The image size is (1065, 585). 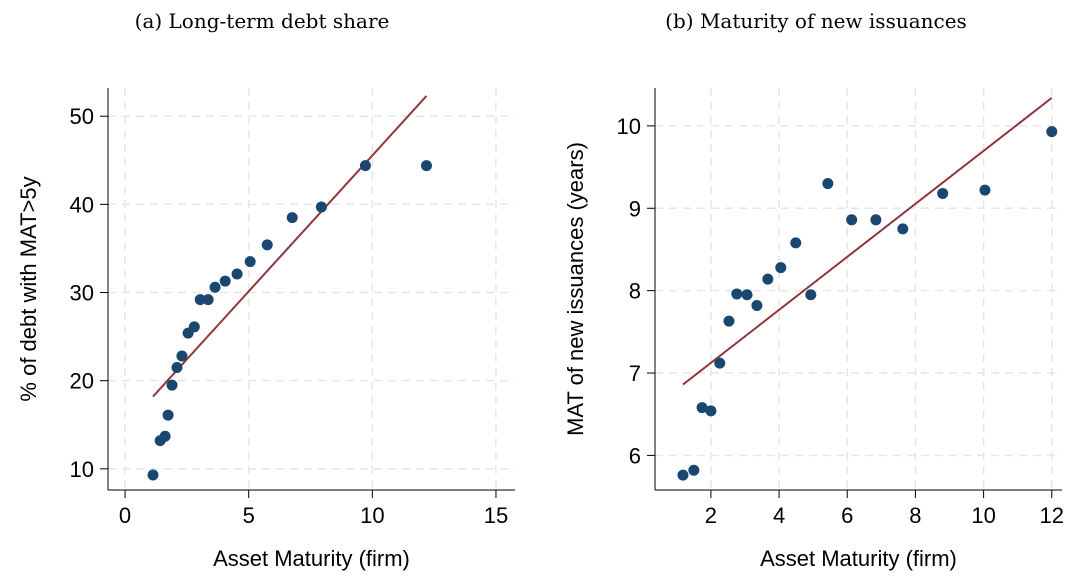 What do you see at coordinates (28, 288) in the screenshot?
I see `y-axis-label: % of debt with MAT>5y` at bounding box center [28, 288].